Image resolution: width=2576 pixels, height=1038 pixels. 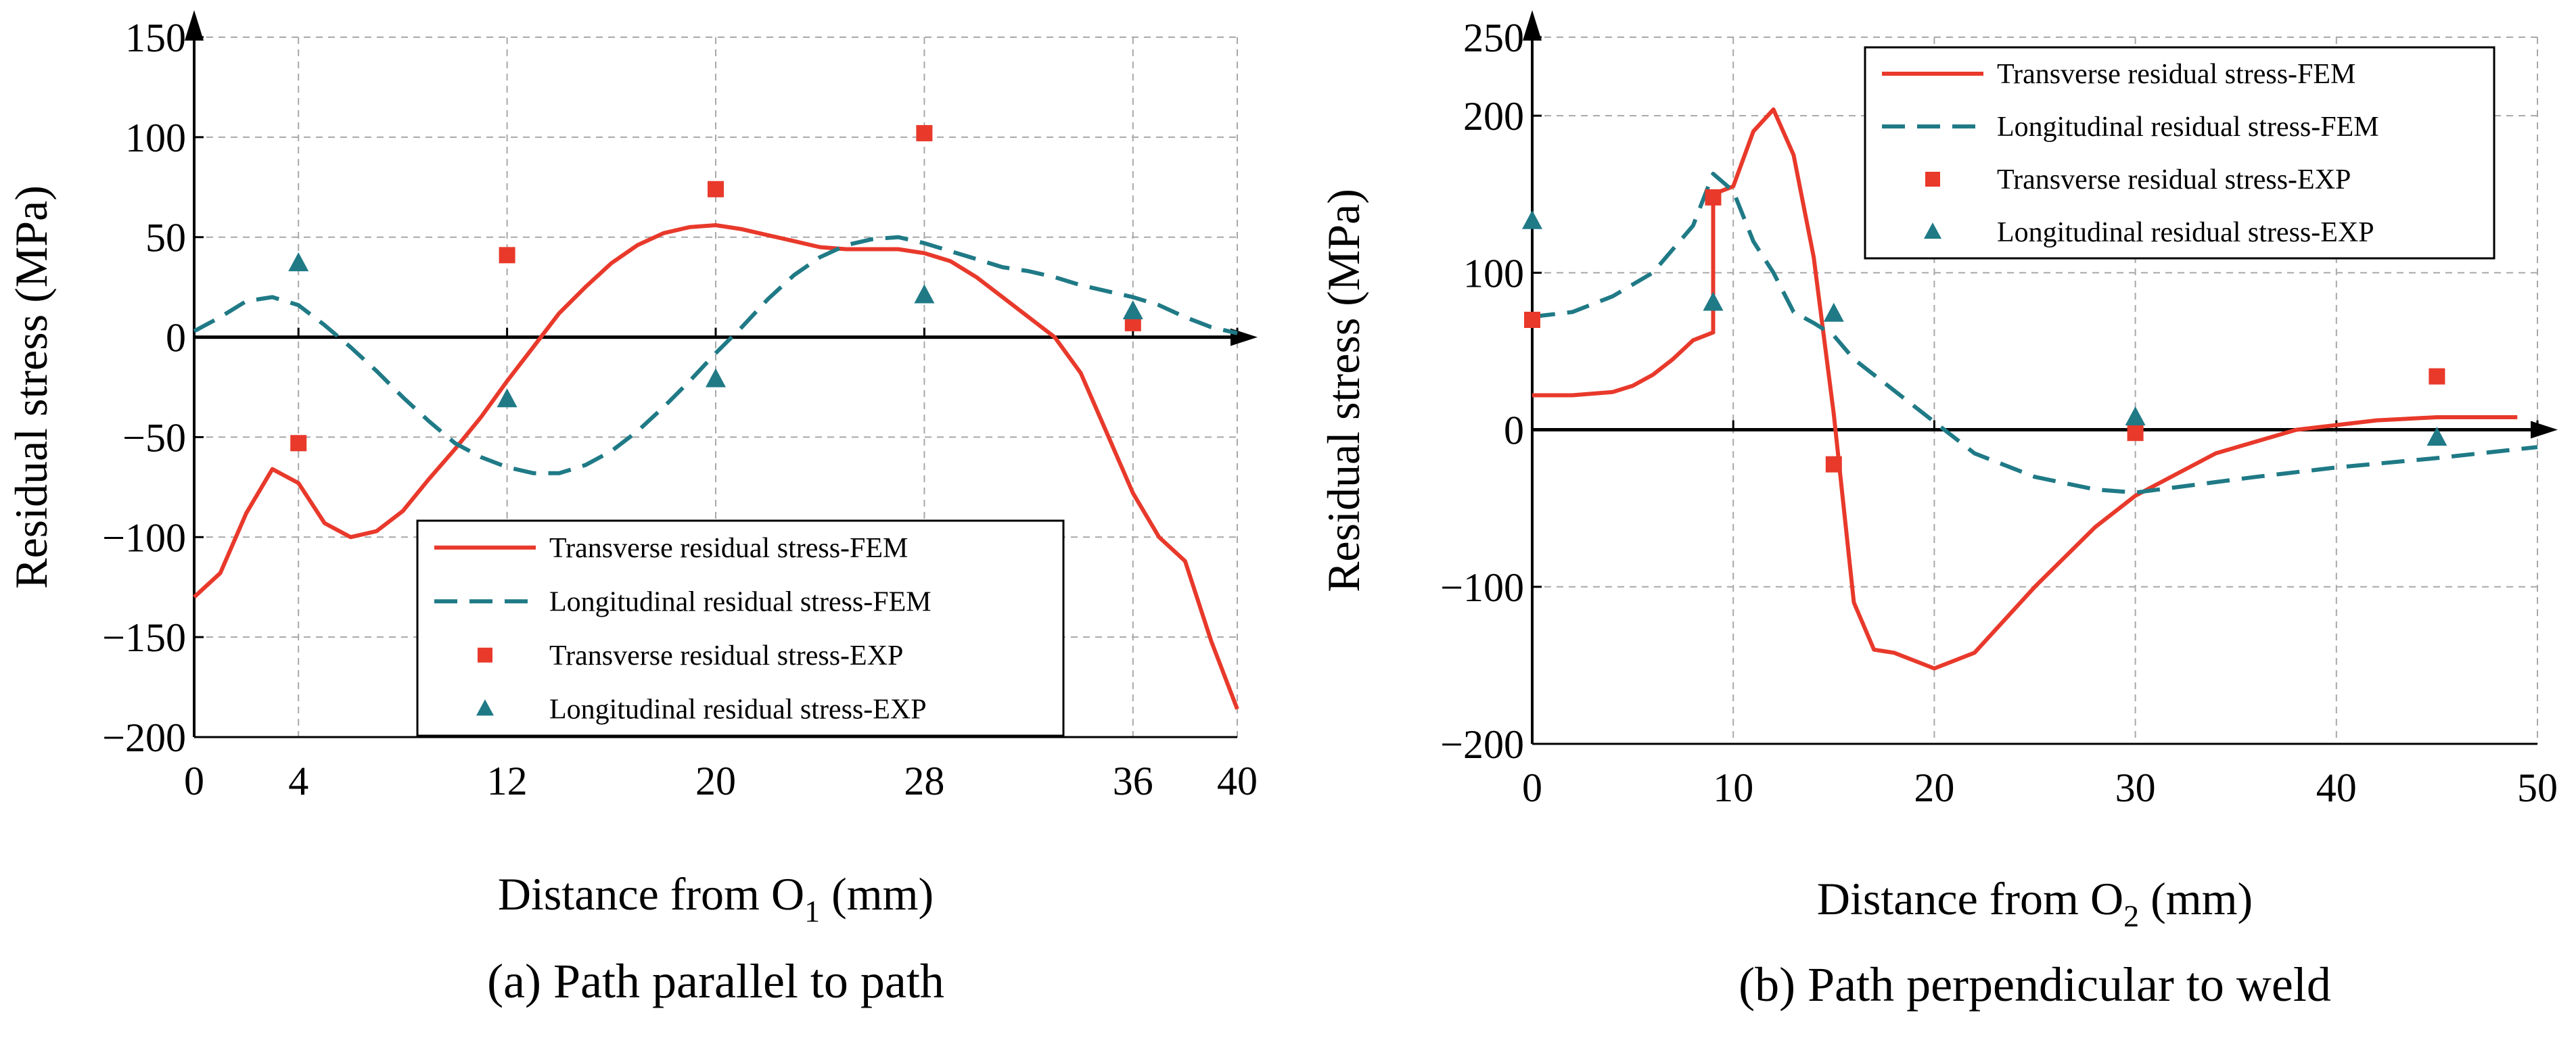 What do you see at coordinates (2035, 985) in the screenshot?
I see `figure-caption: (b) Path perpendicular to weld` at bounding box center [2035, 985].